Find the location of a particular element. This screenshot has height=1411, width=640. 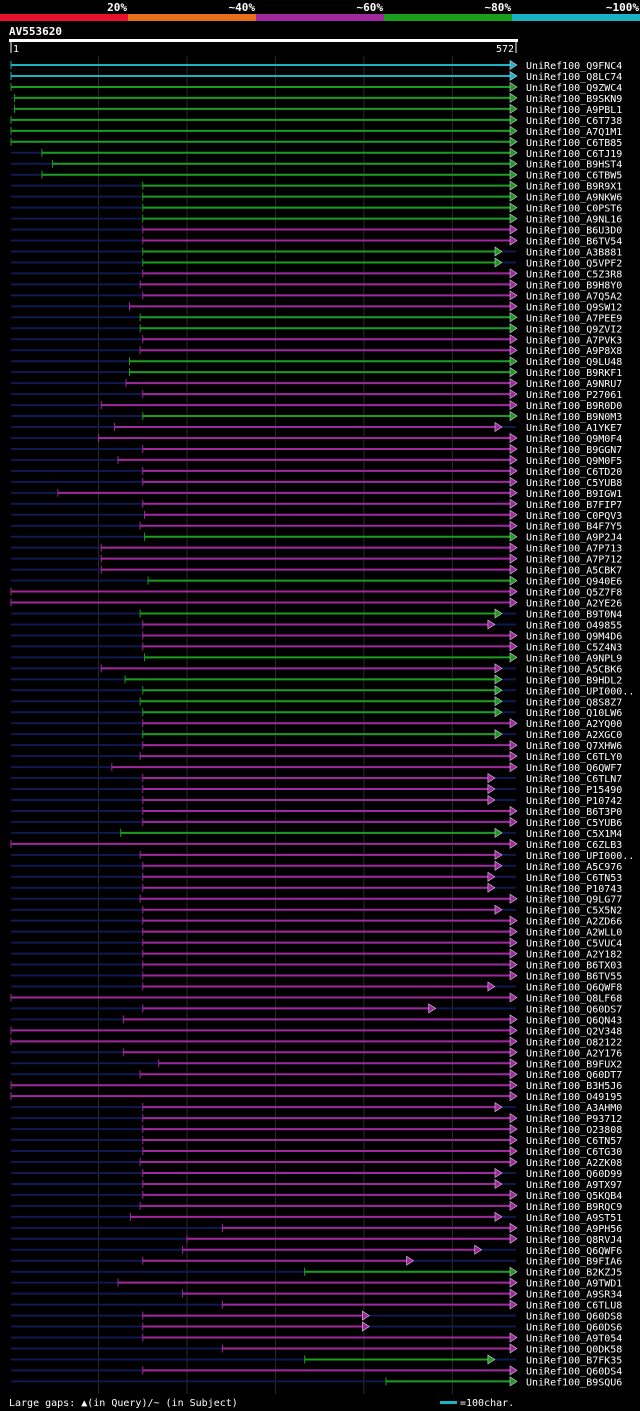

hit-label: UniRef100_P10742 is located at coordinates (574, 801).